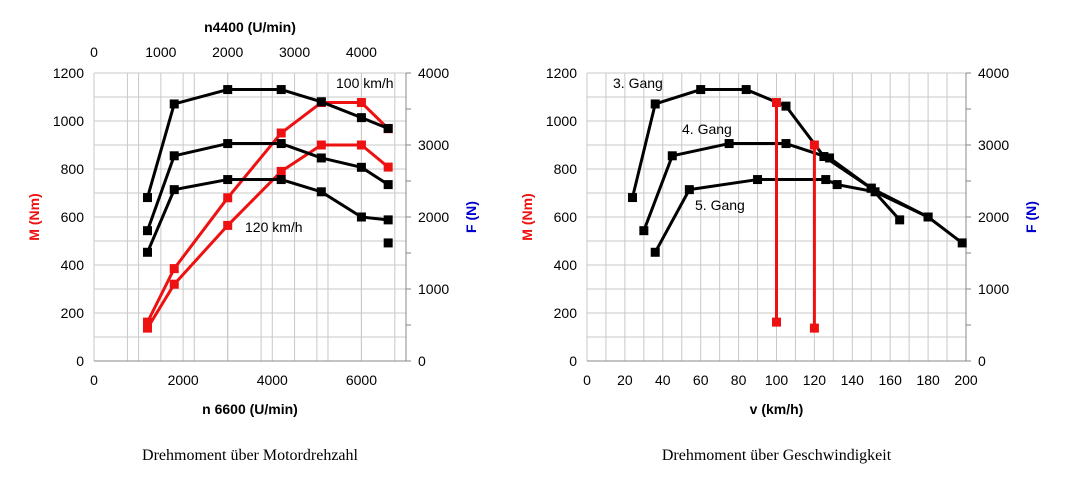 Image resolution: width=1070 pixels, height=482 pixels. I want to click on x2-tick-label: 2000, so click(227, 52).